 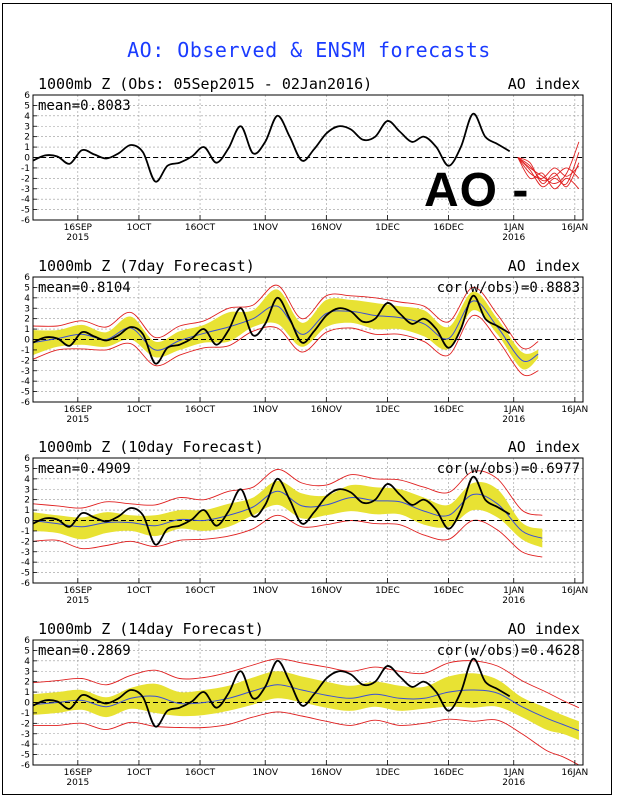 I want to click on panel-title: 1000mb Z (14day Forecast), so click(x=151, y=629).